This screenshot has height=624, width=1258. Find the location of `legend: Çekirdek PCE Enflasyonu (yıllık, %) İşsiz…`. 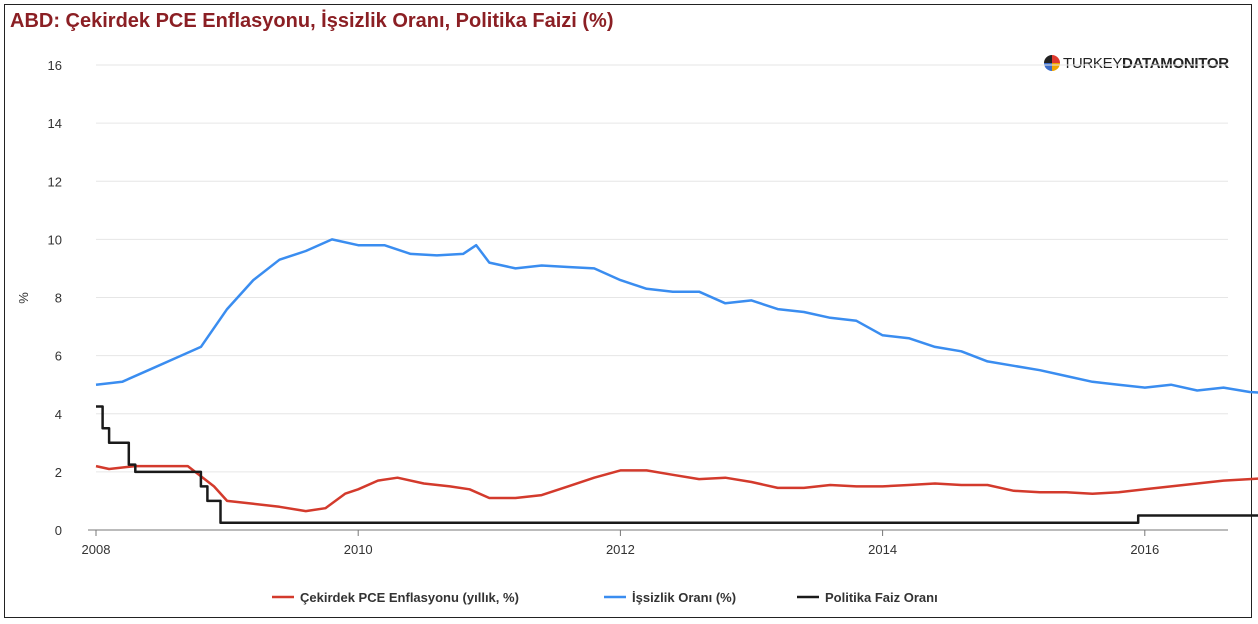

legend: Çekirdek PCE Enflasyonu (yıllık, %) İşsiz… is located at coordinates (605, 597).